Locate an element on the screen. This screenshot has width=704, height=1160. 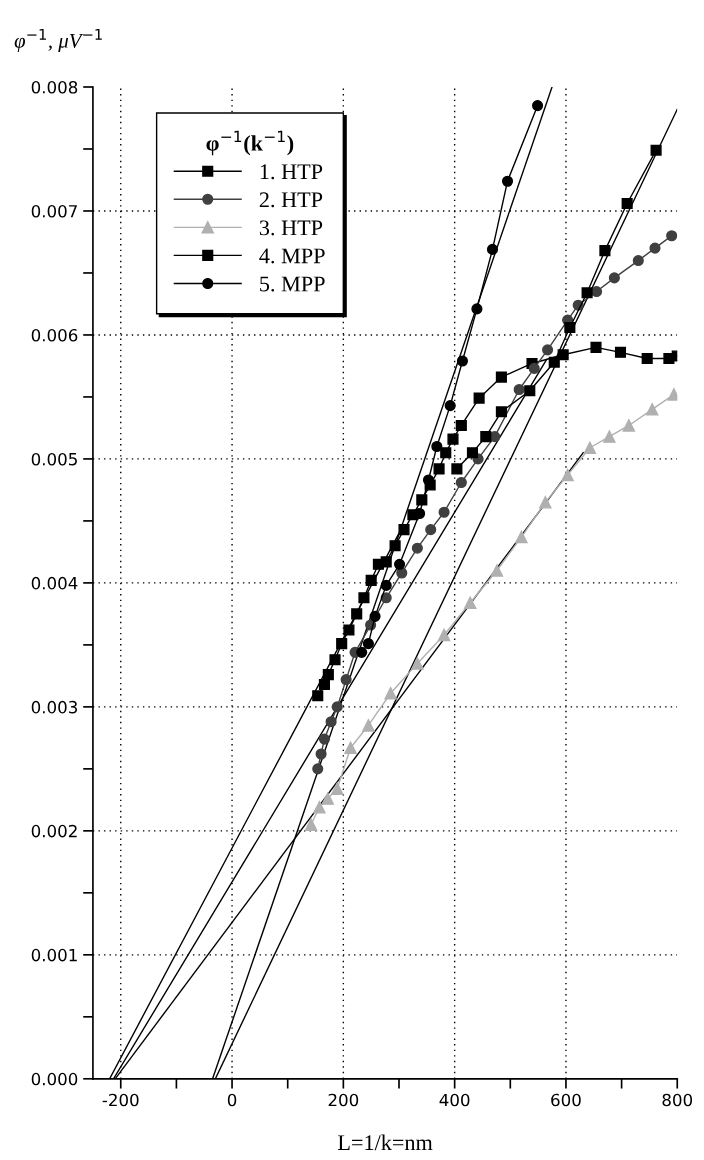
legend-label: 3. HTP is located at coordinates (291, 228).